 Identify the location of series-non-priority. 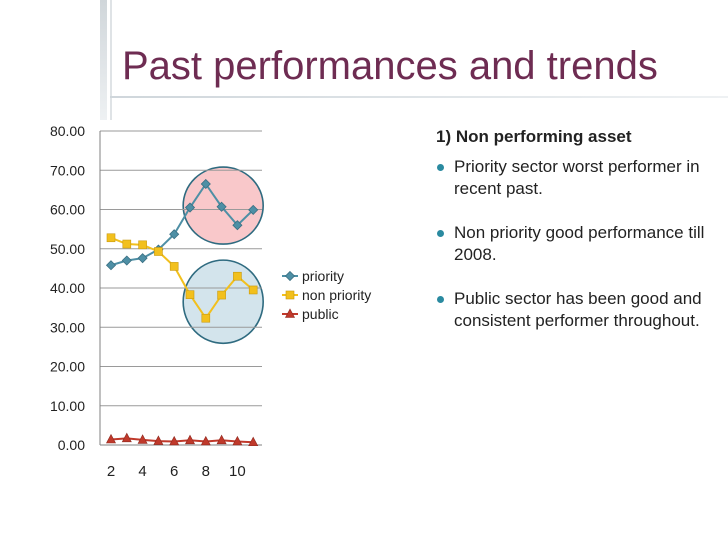
(182, 278).